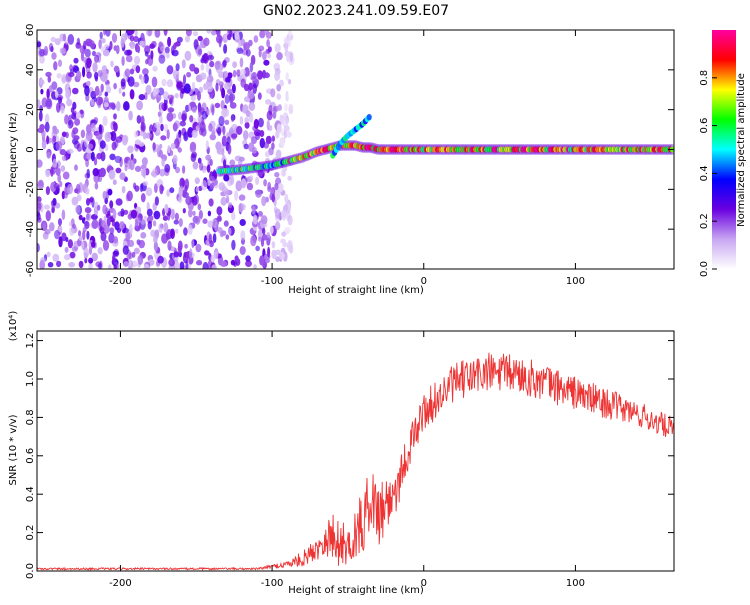  Describe the element at coordinates (13, 150) in the screenshot. I see `spectrogram-y-axis-label: Frequency (Hz)` at that location.